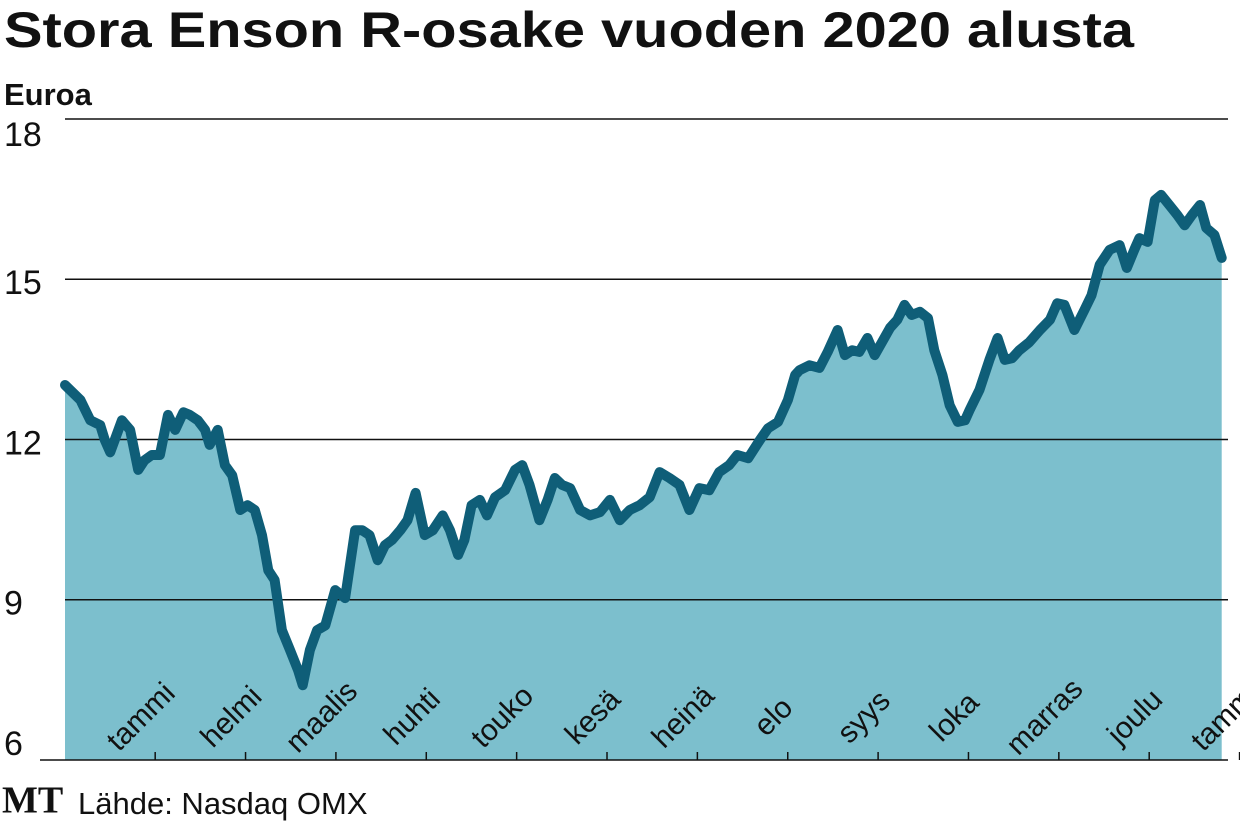  Describe the element at coordinates (48, 94) in the screenshot. I see `y-axis-label: Euroa` at that location.